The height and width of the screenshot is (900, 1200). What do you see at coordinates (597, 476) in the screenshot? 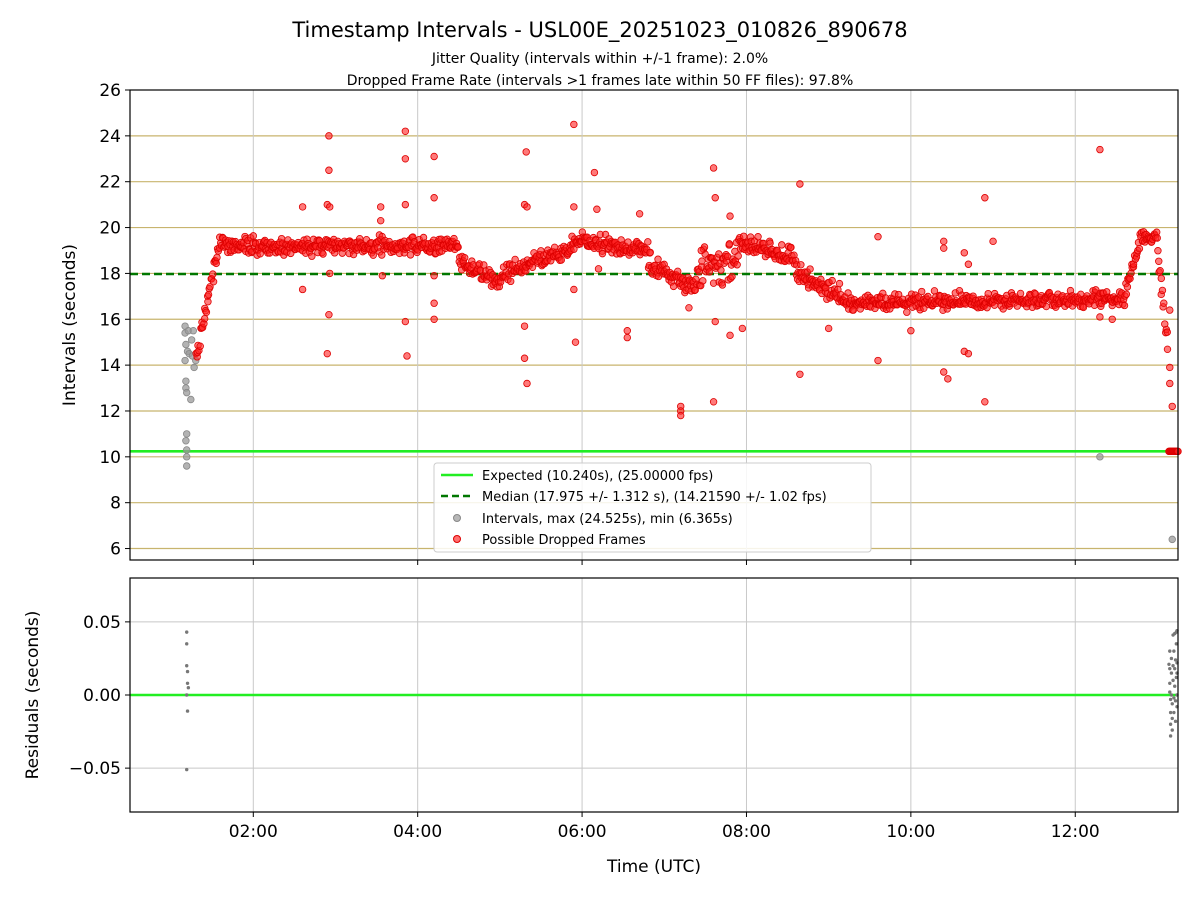
I see `legend-expected-label: Expected (10.240s), (25.00000 fps)` at bounding box center [597, 476].